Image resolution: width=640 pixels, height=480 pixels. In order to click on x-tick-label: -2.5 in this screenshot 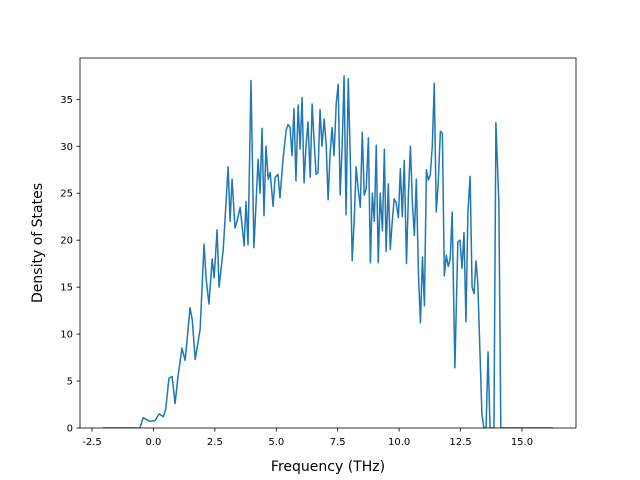, I will do `click(92, 442)`.